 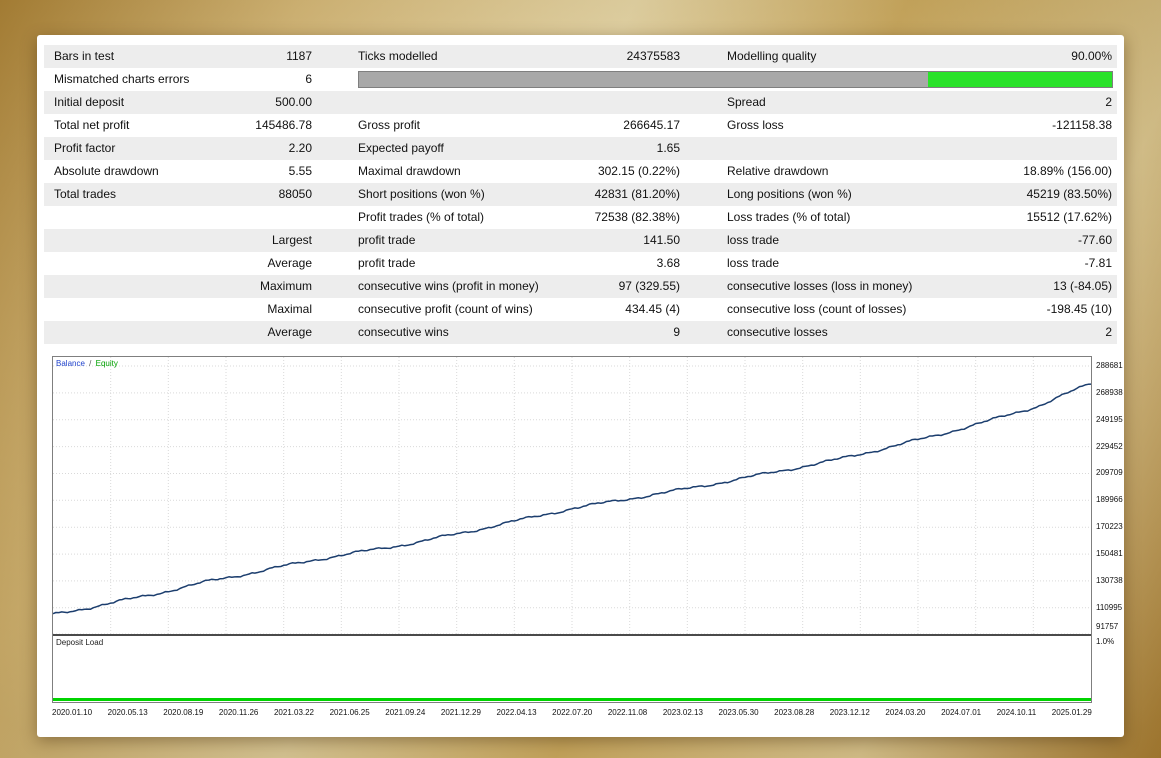 I want to click on y-axis-tick: 150481, so click(x=1109, y=553).